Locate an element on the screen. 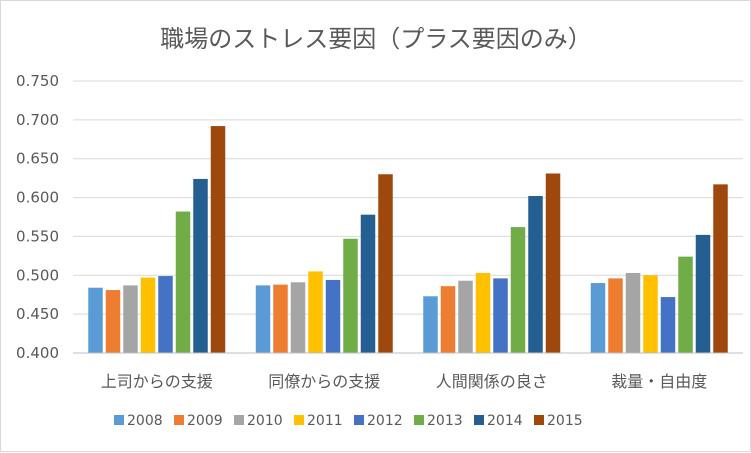  legend-item-2015: 2015 is located at coordinates (558, 421).